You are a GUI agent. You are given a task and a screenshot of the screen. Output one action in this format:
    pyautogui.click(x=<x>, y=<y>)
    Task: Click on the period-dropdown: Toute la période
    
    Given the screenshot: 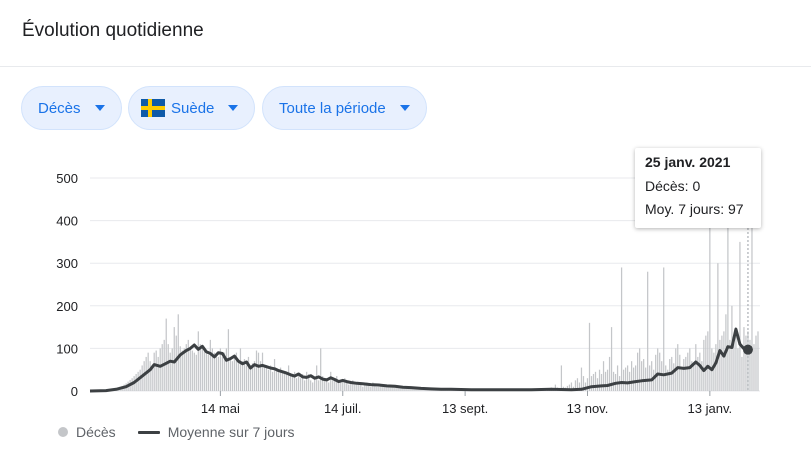 What is the action you would take?
    pyautogui.click(x=344, y=108)
    